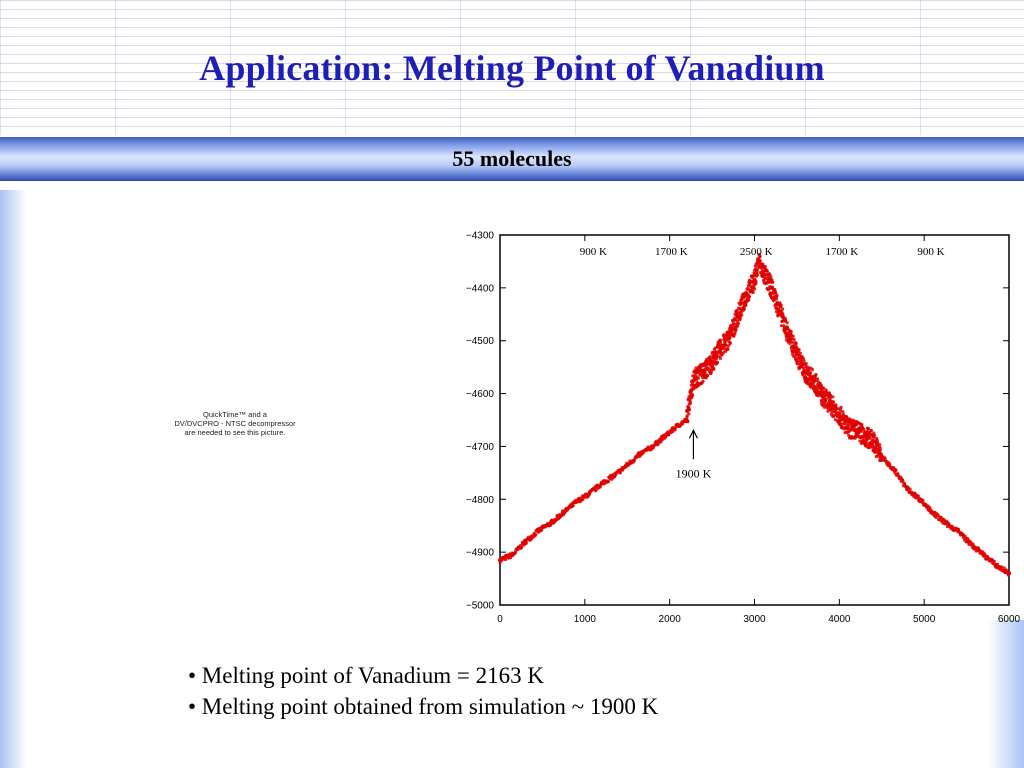  Describe the element at coordinates (754, 619) in the screenshot. I see `x-tick-label: 3000` at that location.